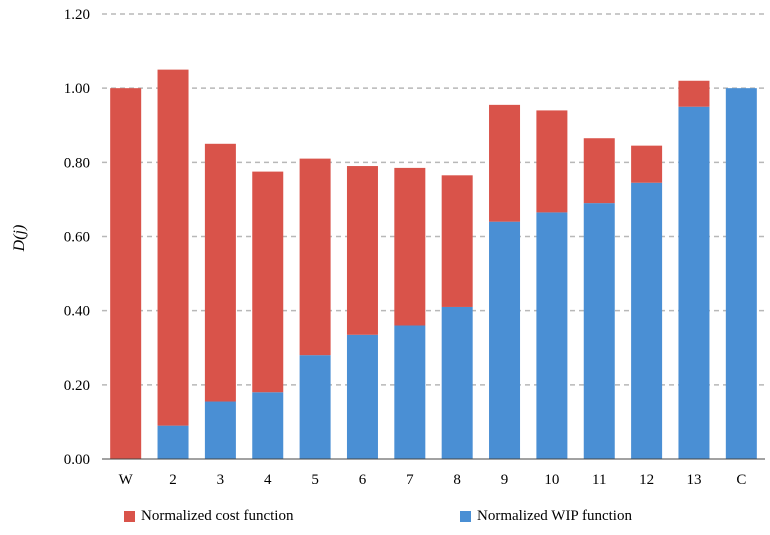 The image size is (770, 535). What do you see at coordinates (77, 163) in the screenshot?
I see `y-tick-label: 0.80` at bounding box center [77, 163].